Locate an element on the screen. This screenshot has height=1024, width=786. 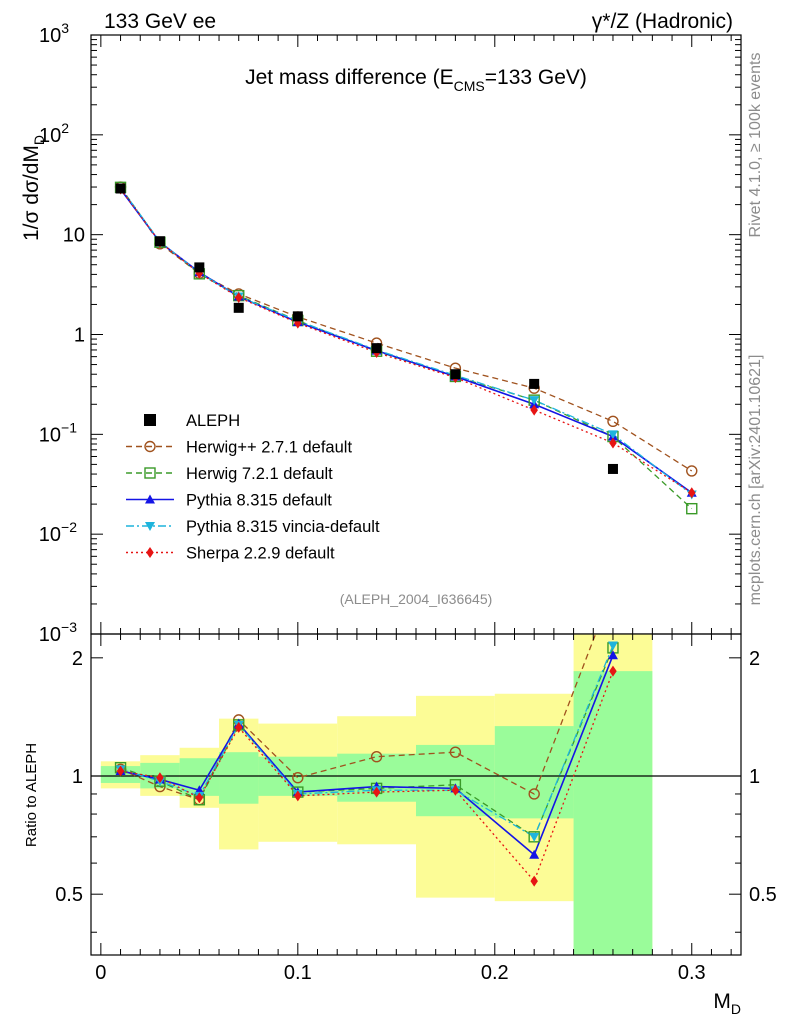
ratio-series-line is located at coordinates (367, 741).